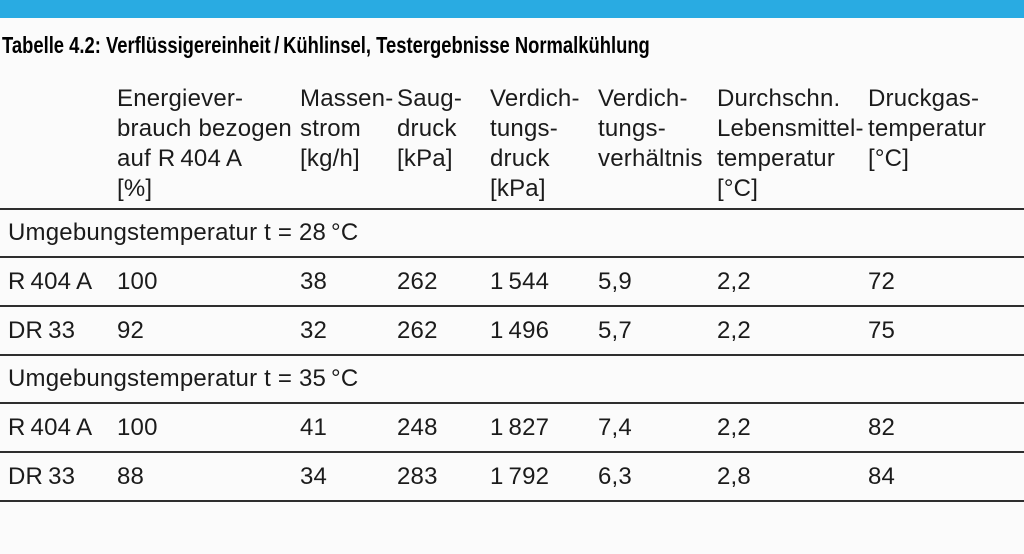 This screenshot has height=554, width=1024. What do you see at coordinates (58, 145) in the screenshot?
I see `column-header-rowlabel` at bounding box center [58, 145].